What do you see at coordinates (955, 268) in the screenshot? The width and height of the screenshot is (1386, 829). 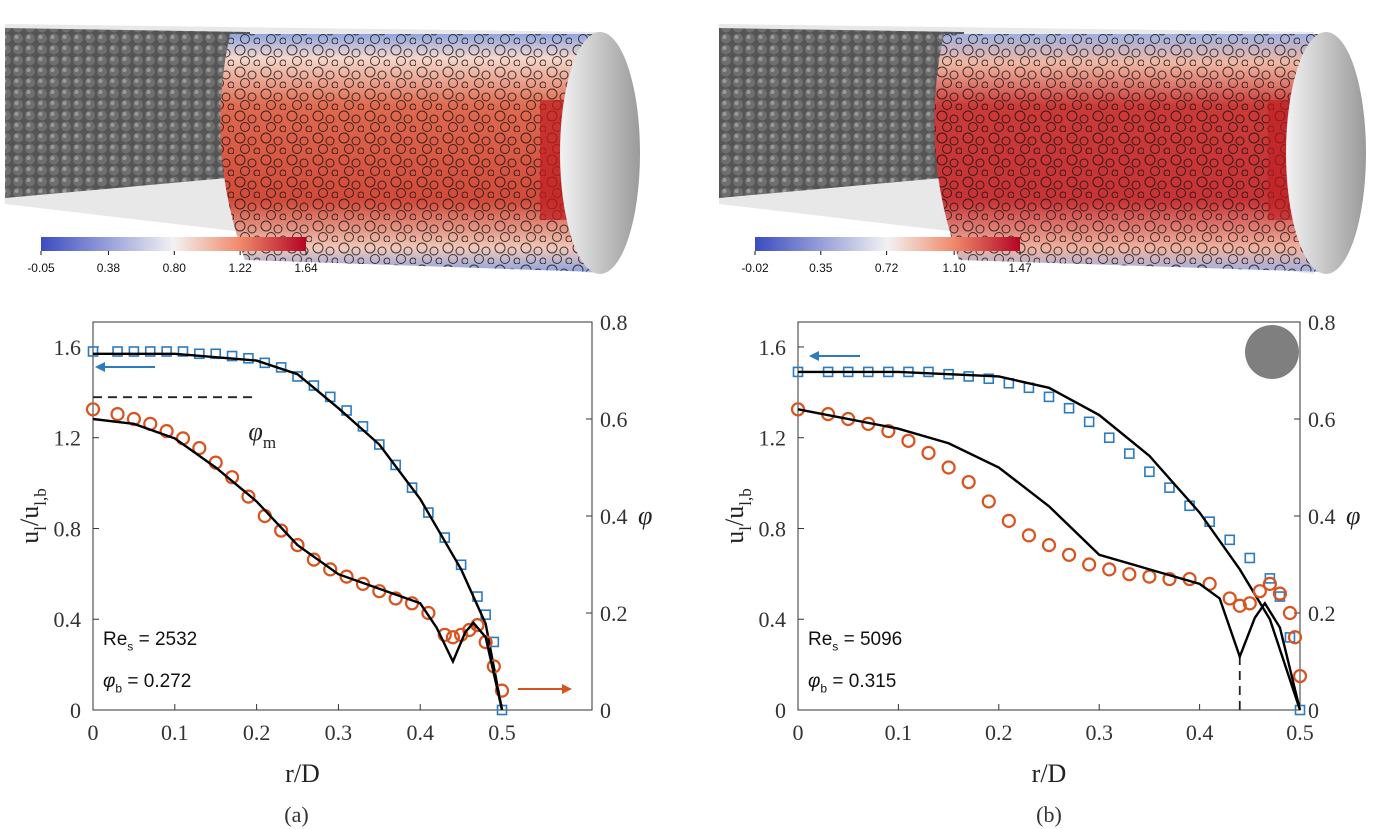 I see `colorbar-tick-label: 1.10` at bounding box center [955, 268].